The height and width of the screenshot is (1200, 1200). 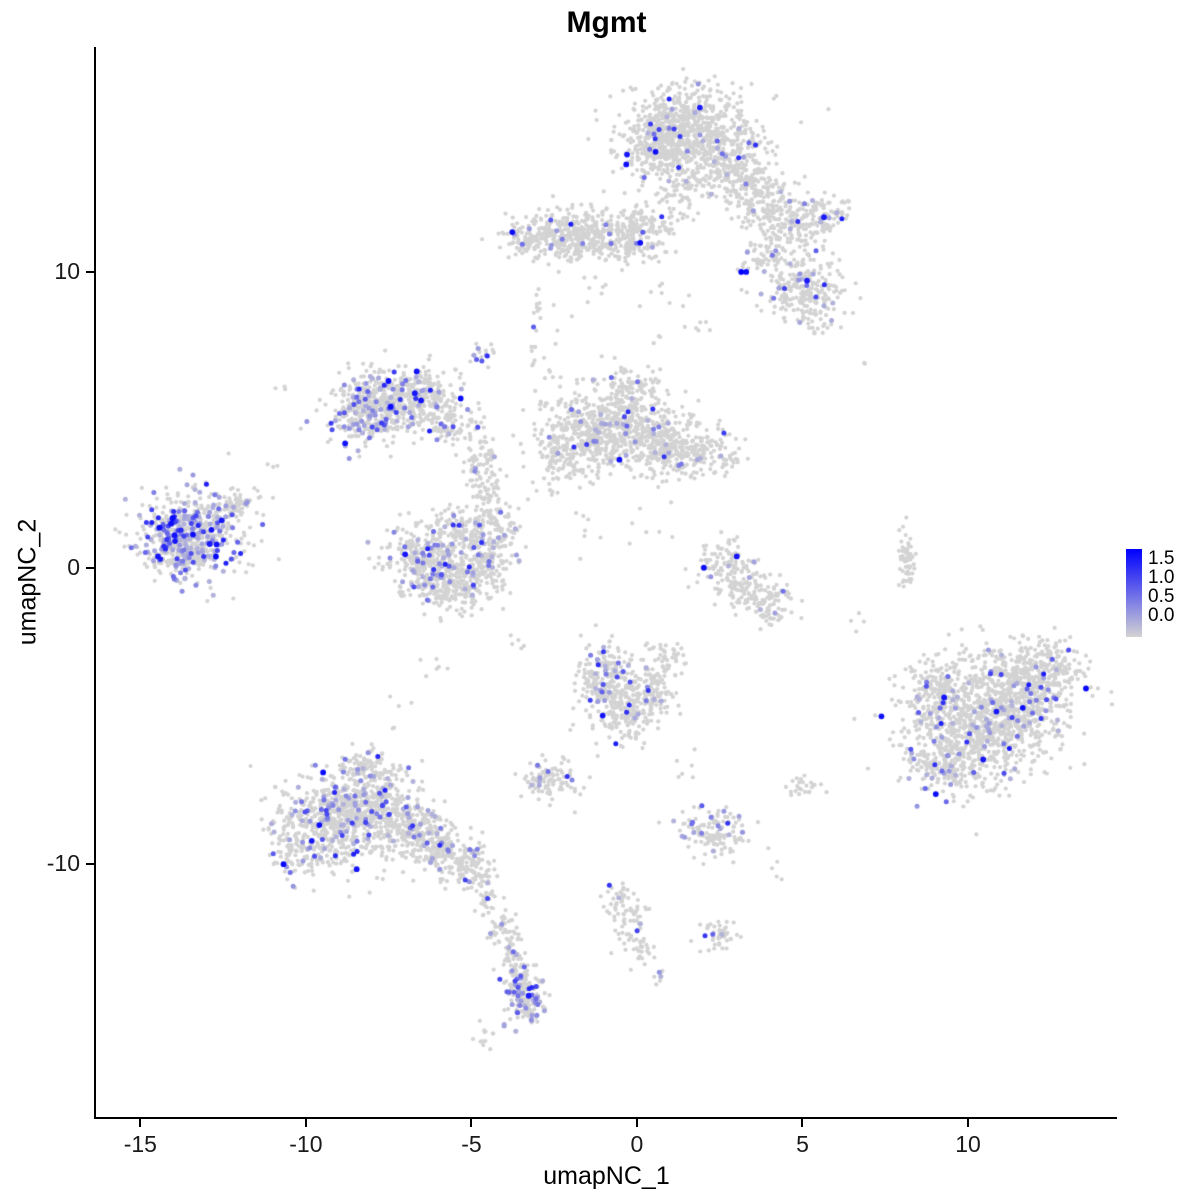 What do you see at coordinates (802, 1144) in the screenshot?
I see `x-tick-label: 5` at bounding box center [802, 1144].